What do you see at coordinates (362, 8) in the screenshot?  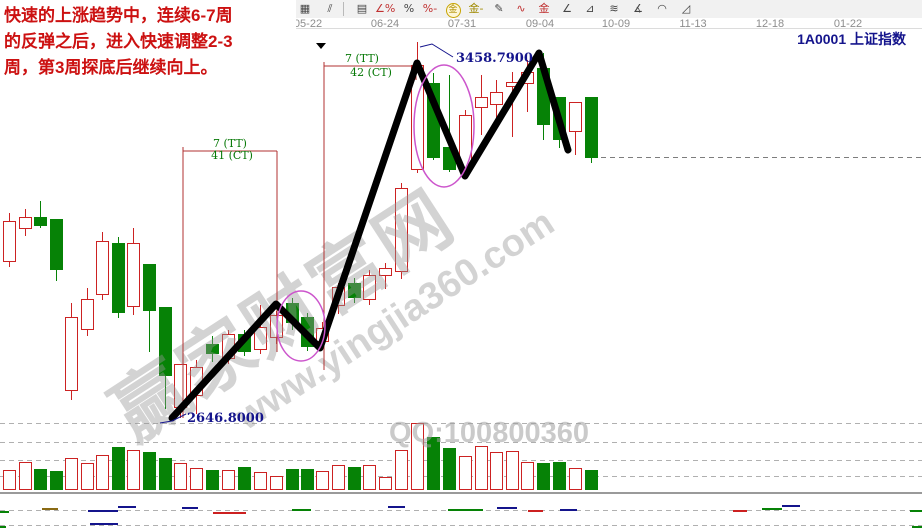 I see `kline-draw-tool-icon: ▤` at bounding box center [362, 8].